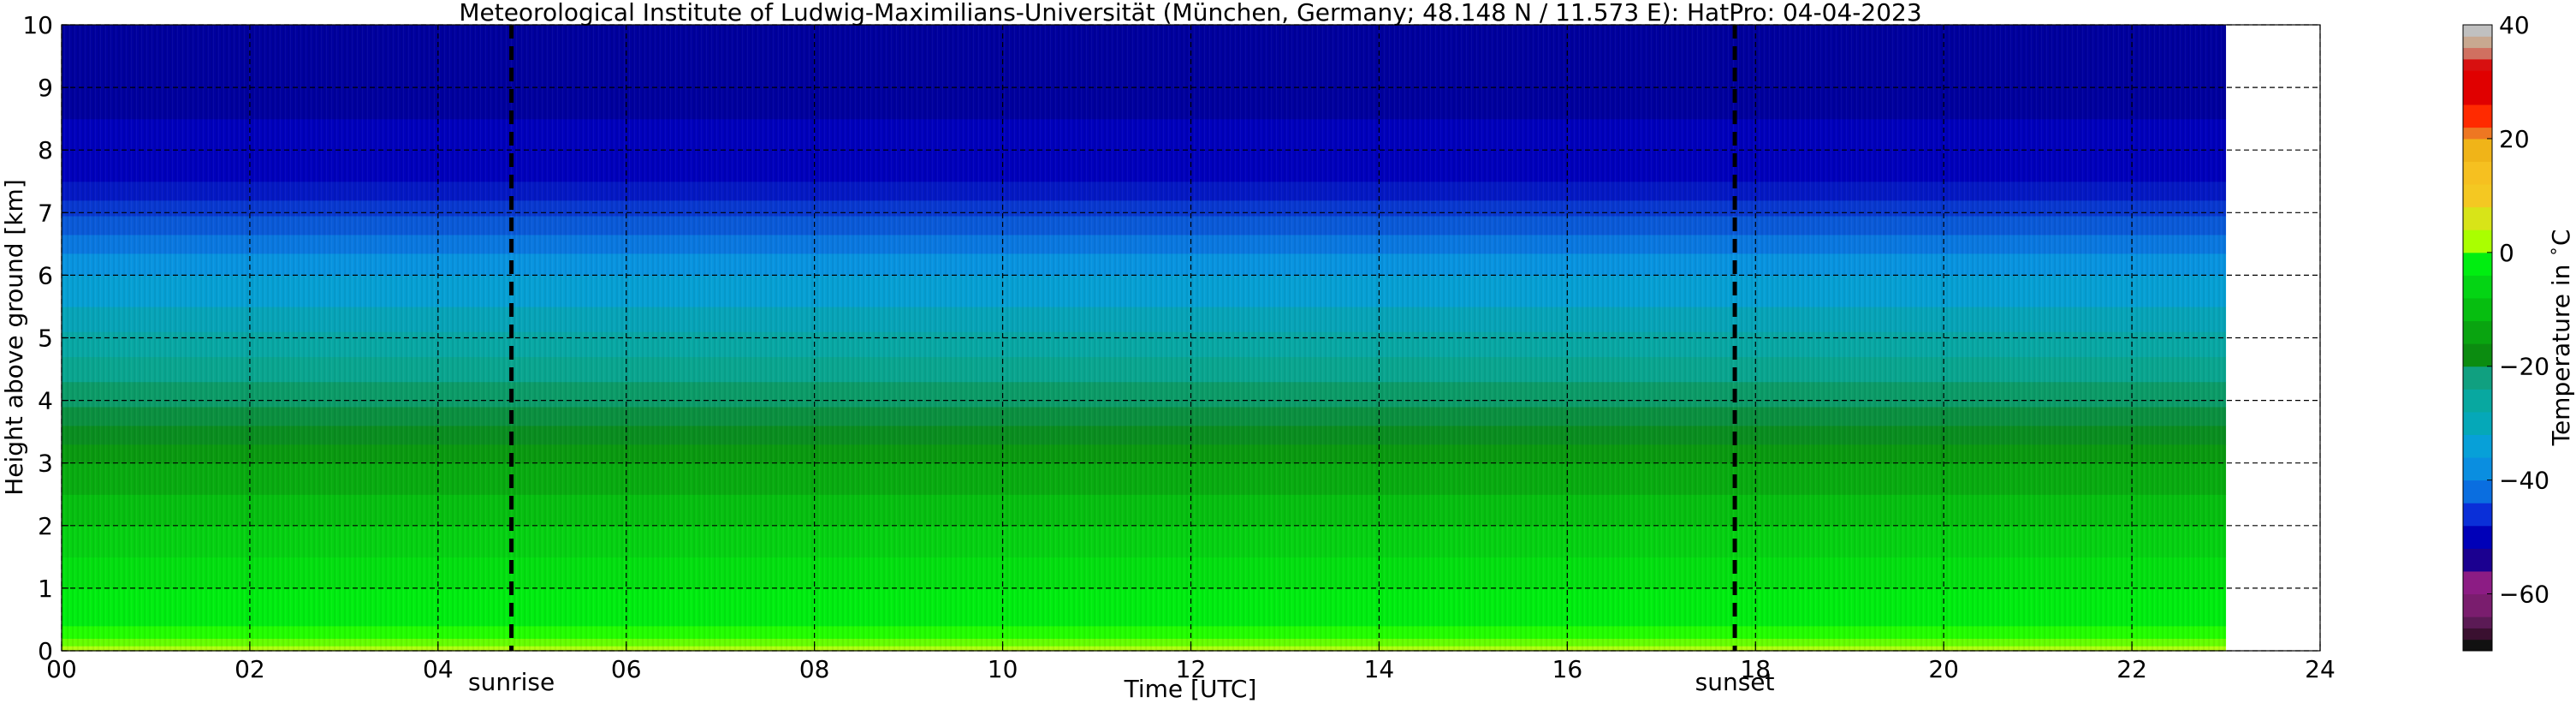 The height and width of the screenshot is (709, 2576). What do you see at coordinates (2506, 253) in the screenshot?
I see `colorbar-tick-label: 0` at bounding box center [2506, 253].